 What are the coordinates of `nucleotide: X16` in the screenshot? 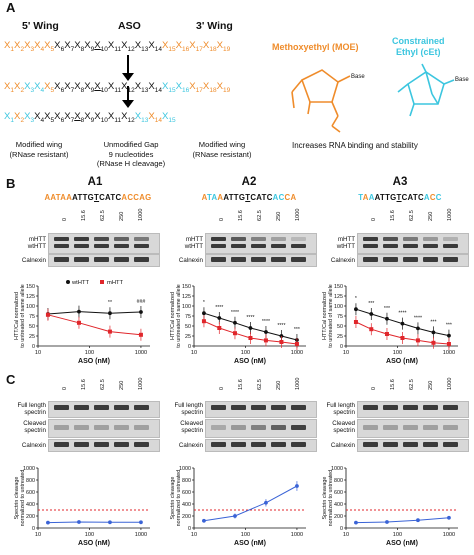 It's located at (182, 87).